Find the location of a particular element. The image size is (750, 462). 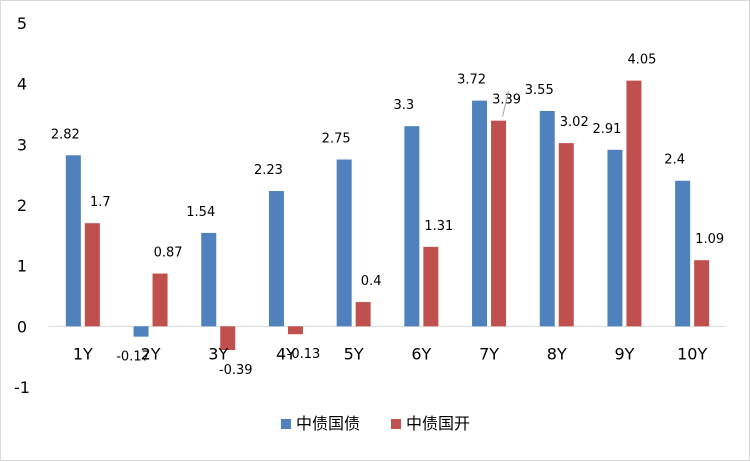

data-label: 0.4 is located at coordinates (371, 281).